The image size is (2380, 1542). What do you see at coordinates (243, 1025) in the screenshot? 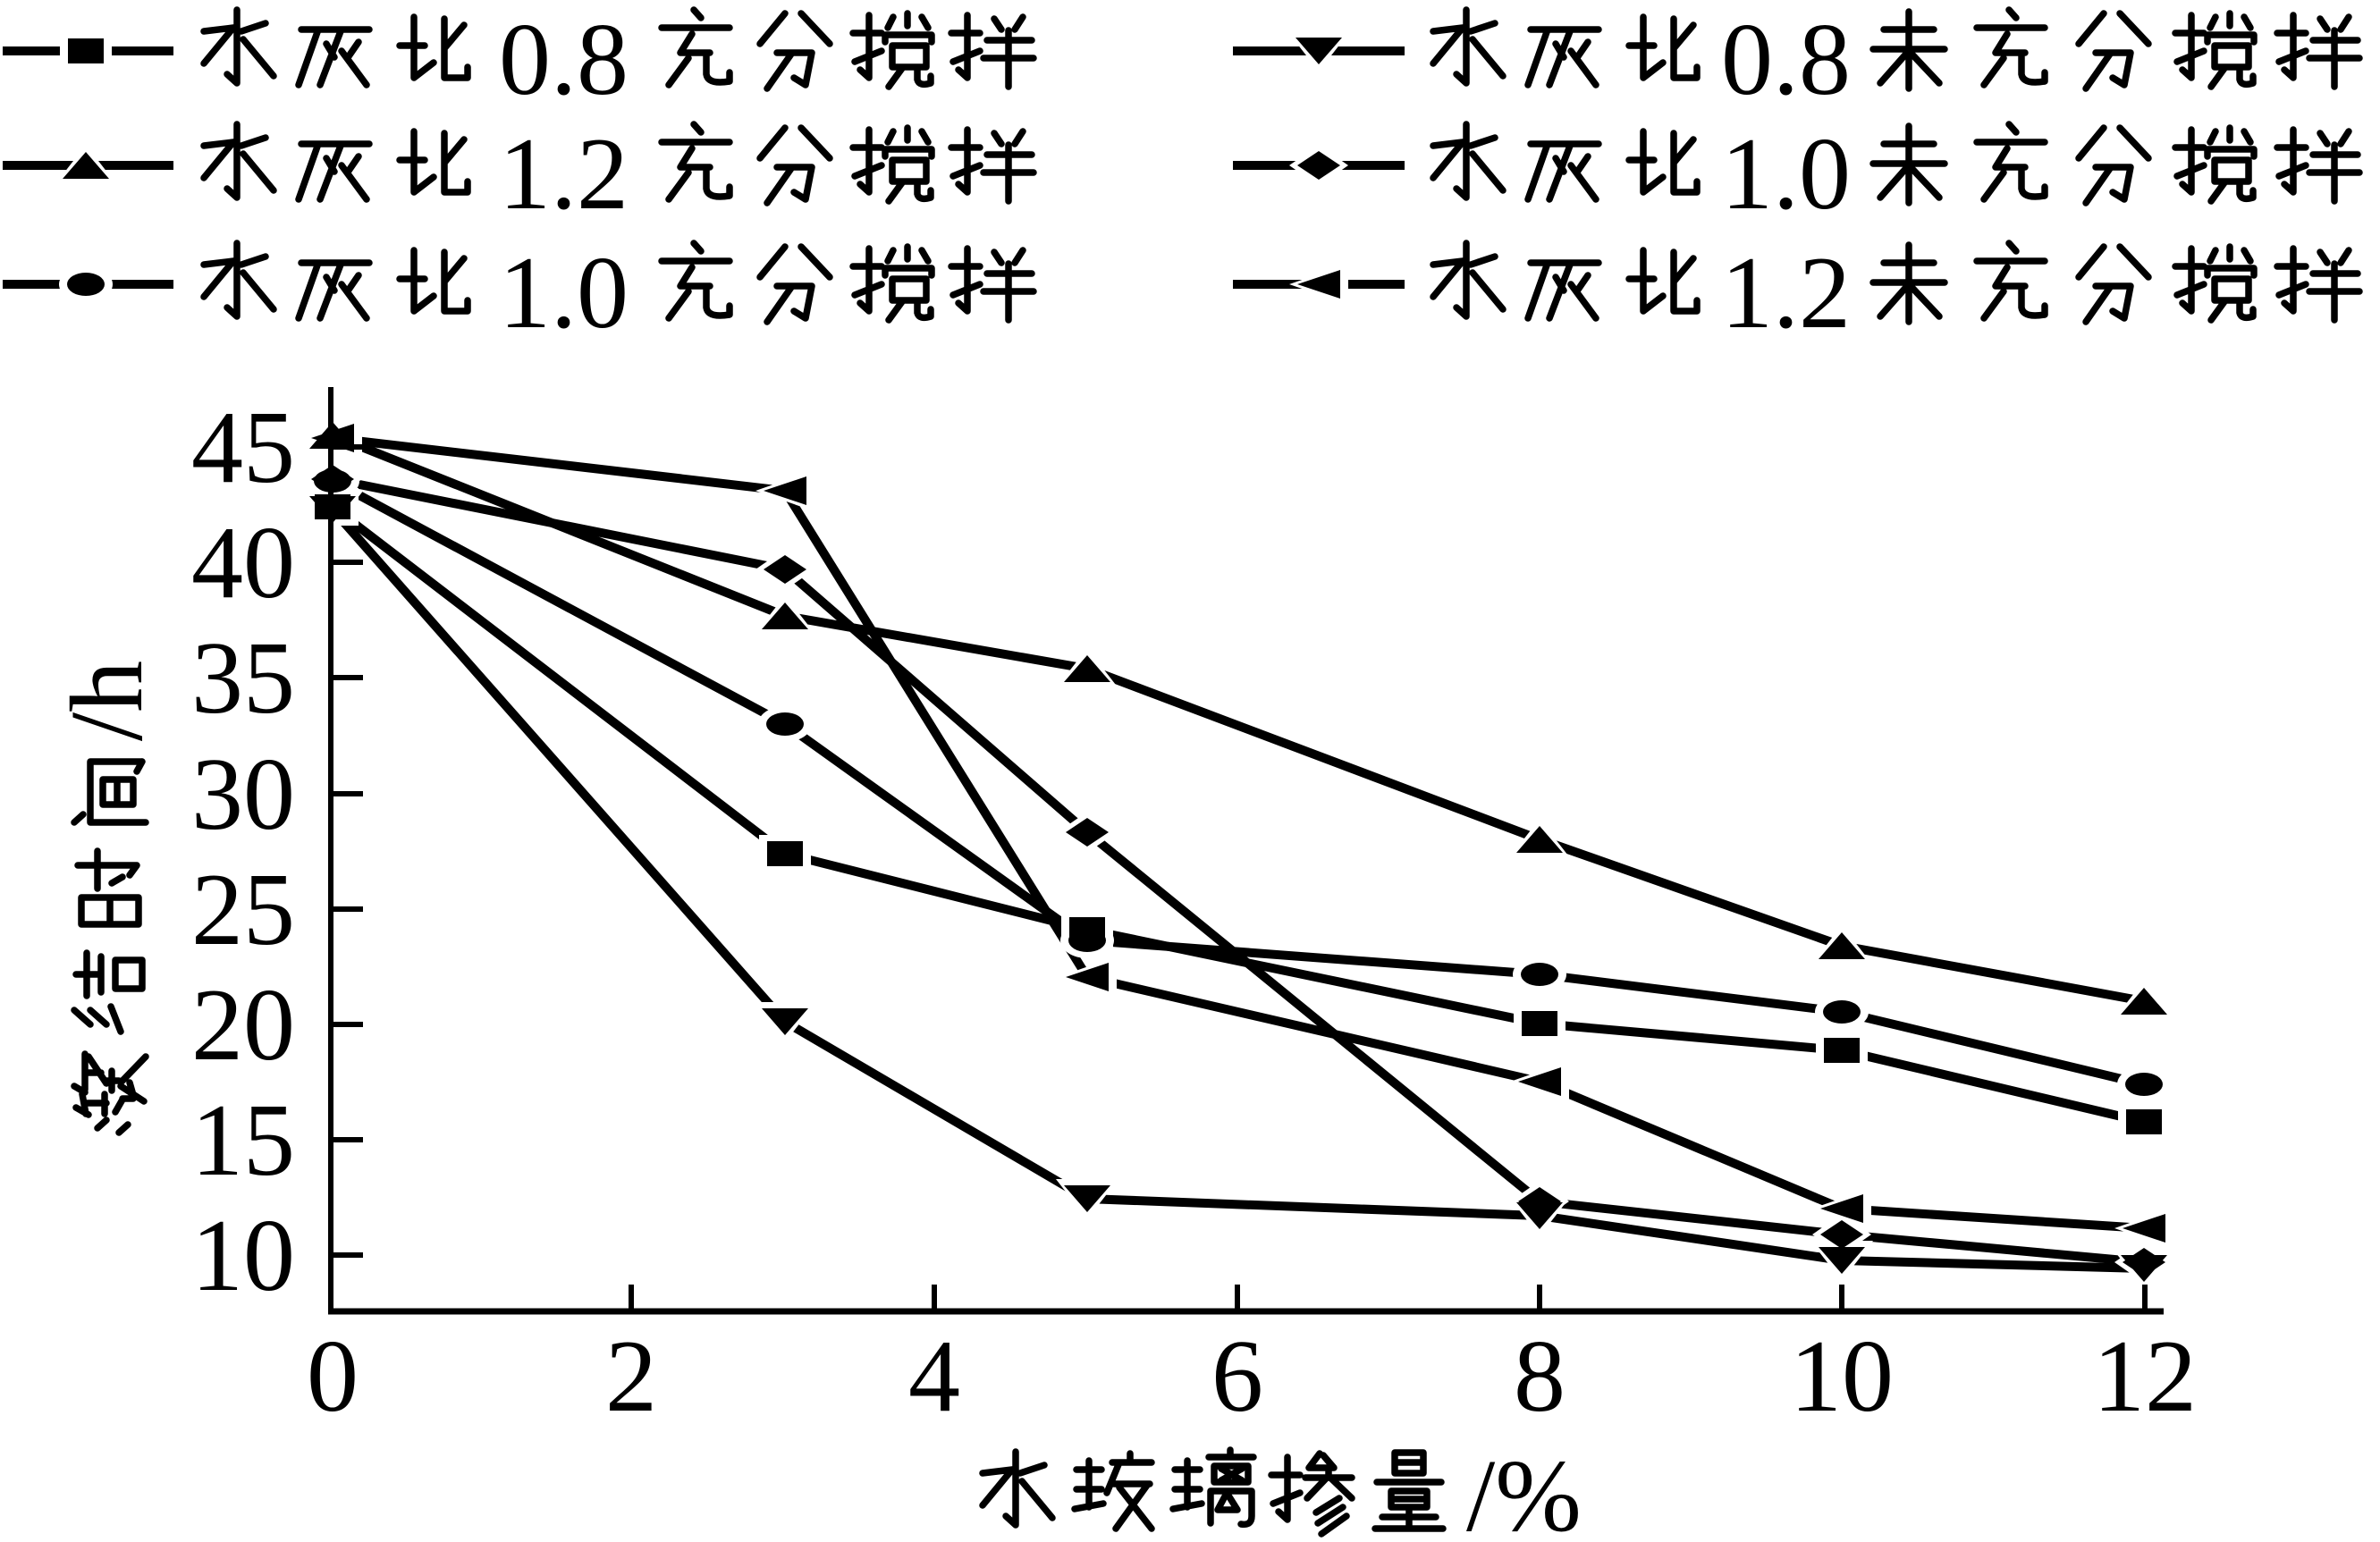
I see `svg-text: 20` at bounding box center [243, 1025].